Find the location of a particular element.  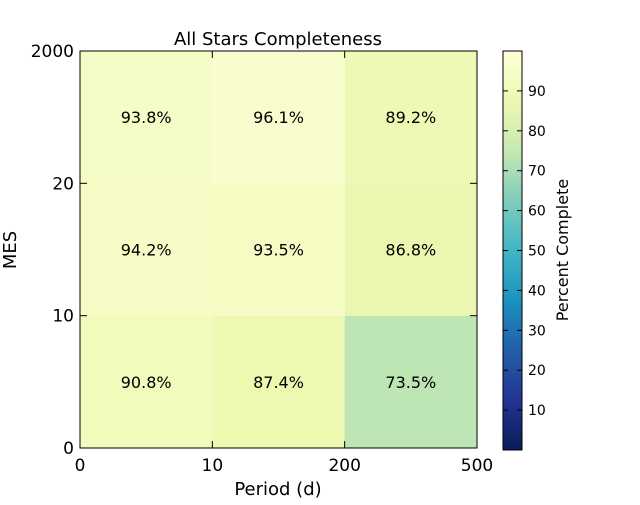

colorbar-tick-label: 70 is located at coordinates (537, 172).